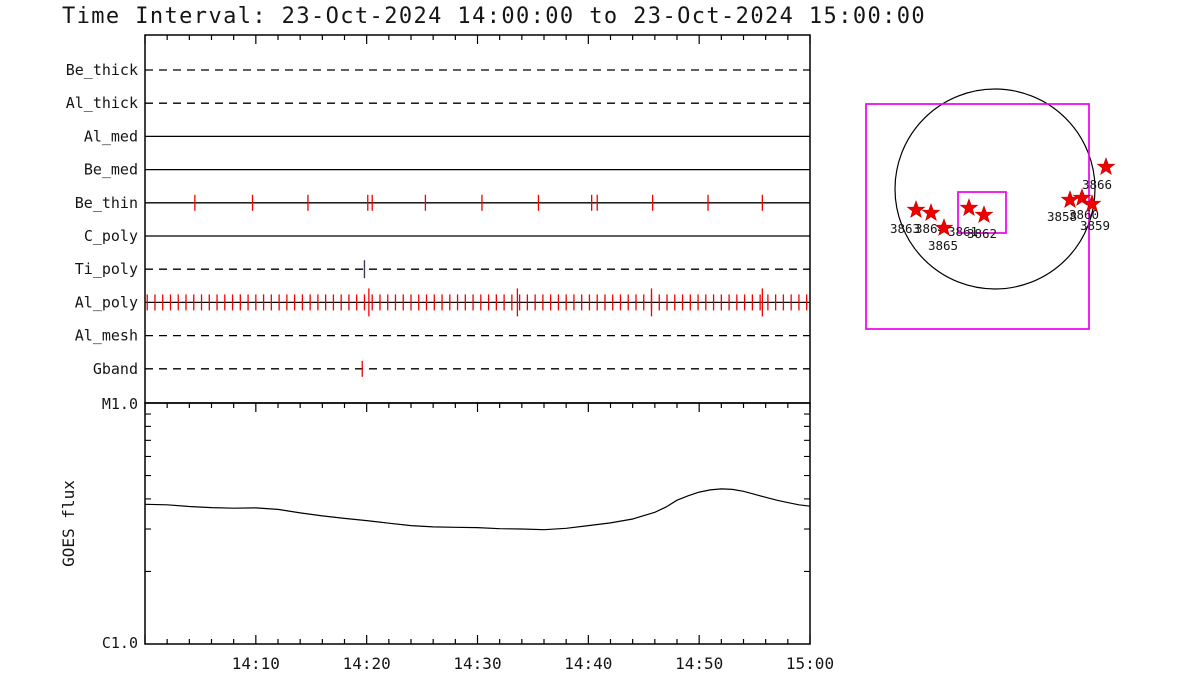 The image size is (1200, 700). What do you see at coordinates (120, 643) in the screenshot?
I see `y-axis-bottom-label: C1.0` at bounding box center [120, 643].